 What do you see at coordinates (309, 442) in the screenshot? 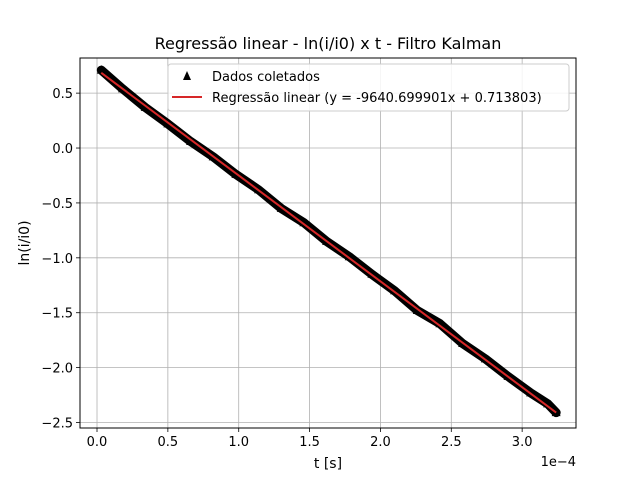
I see `x-tick-label: 1.5` at bounding box center [309, 442].